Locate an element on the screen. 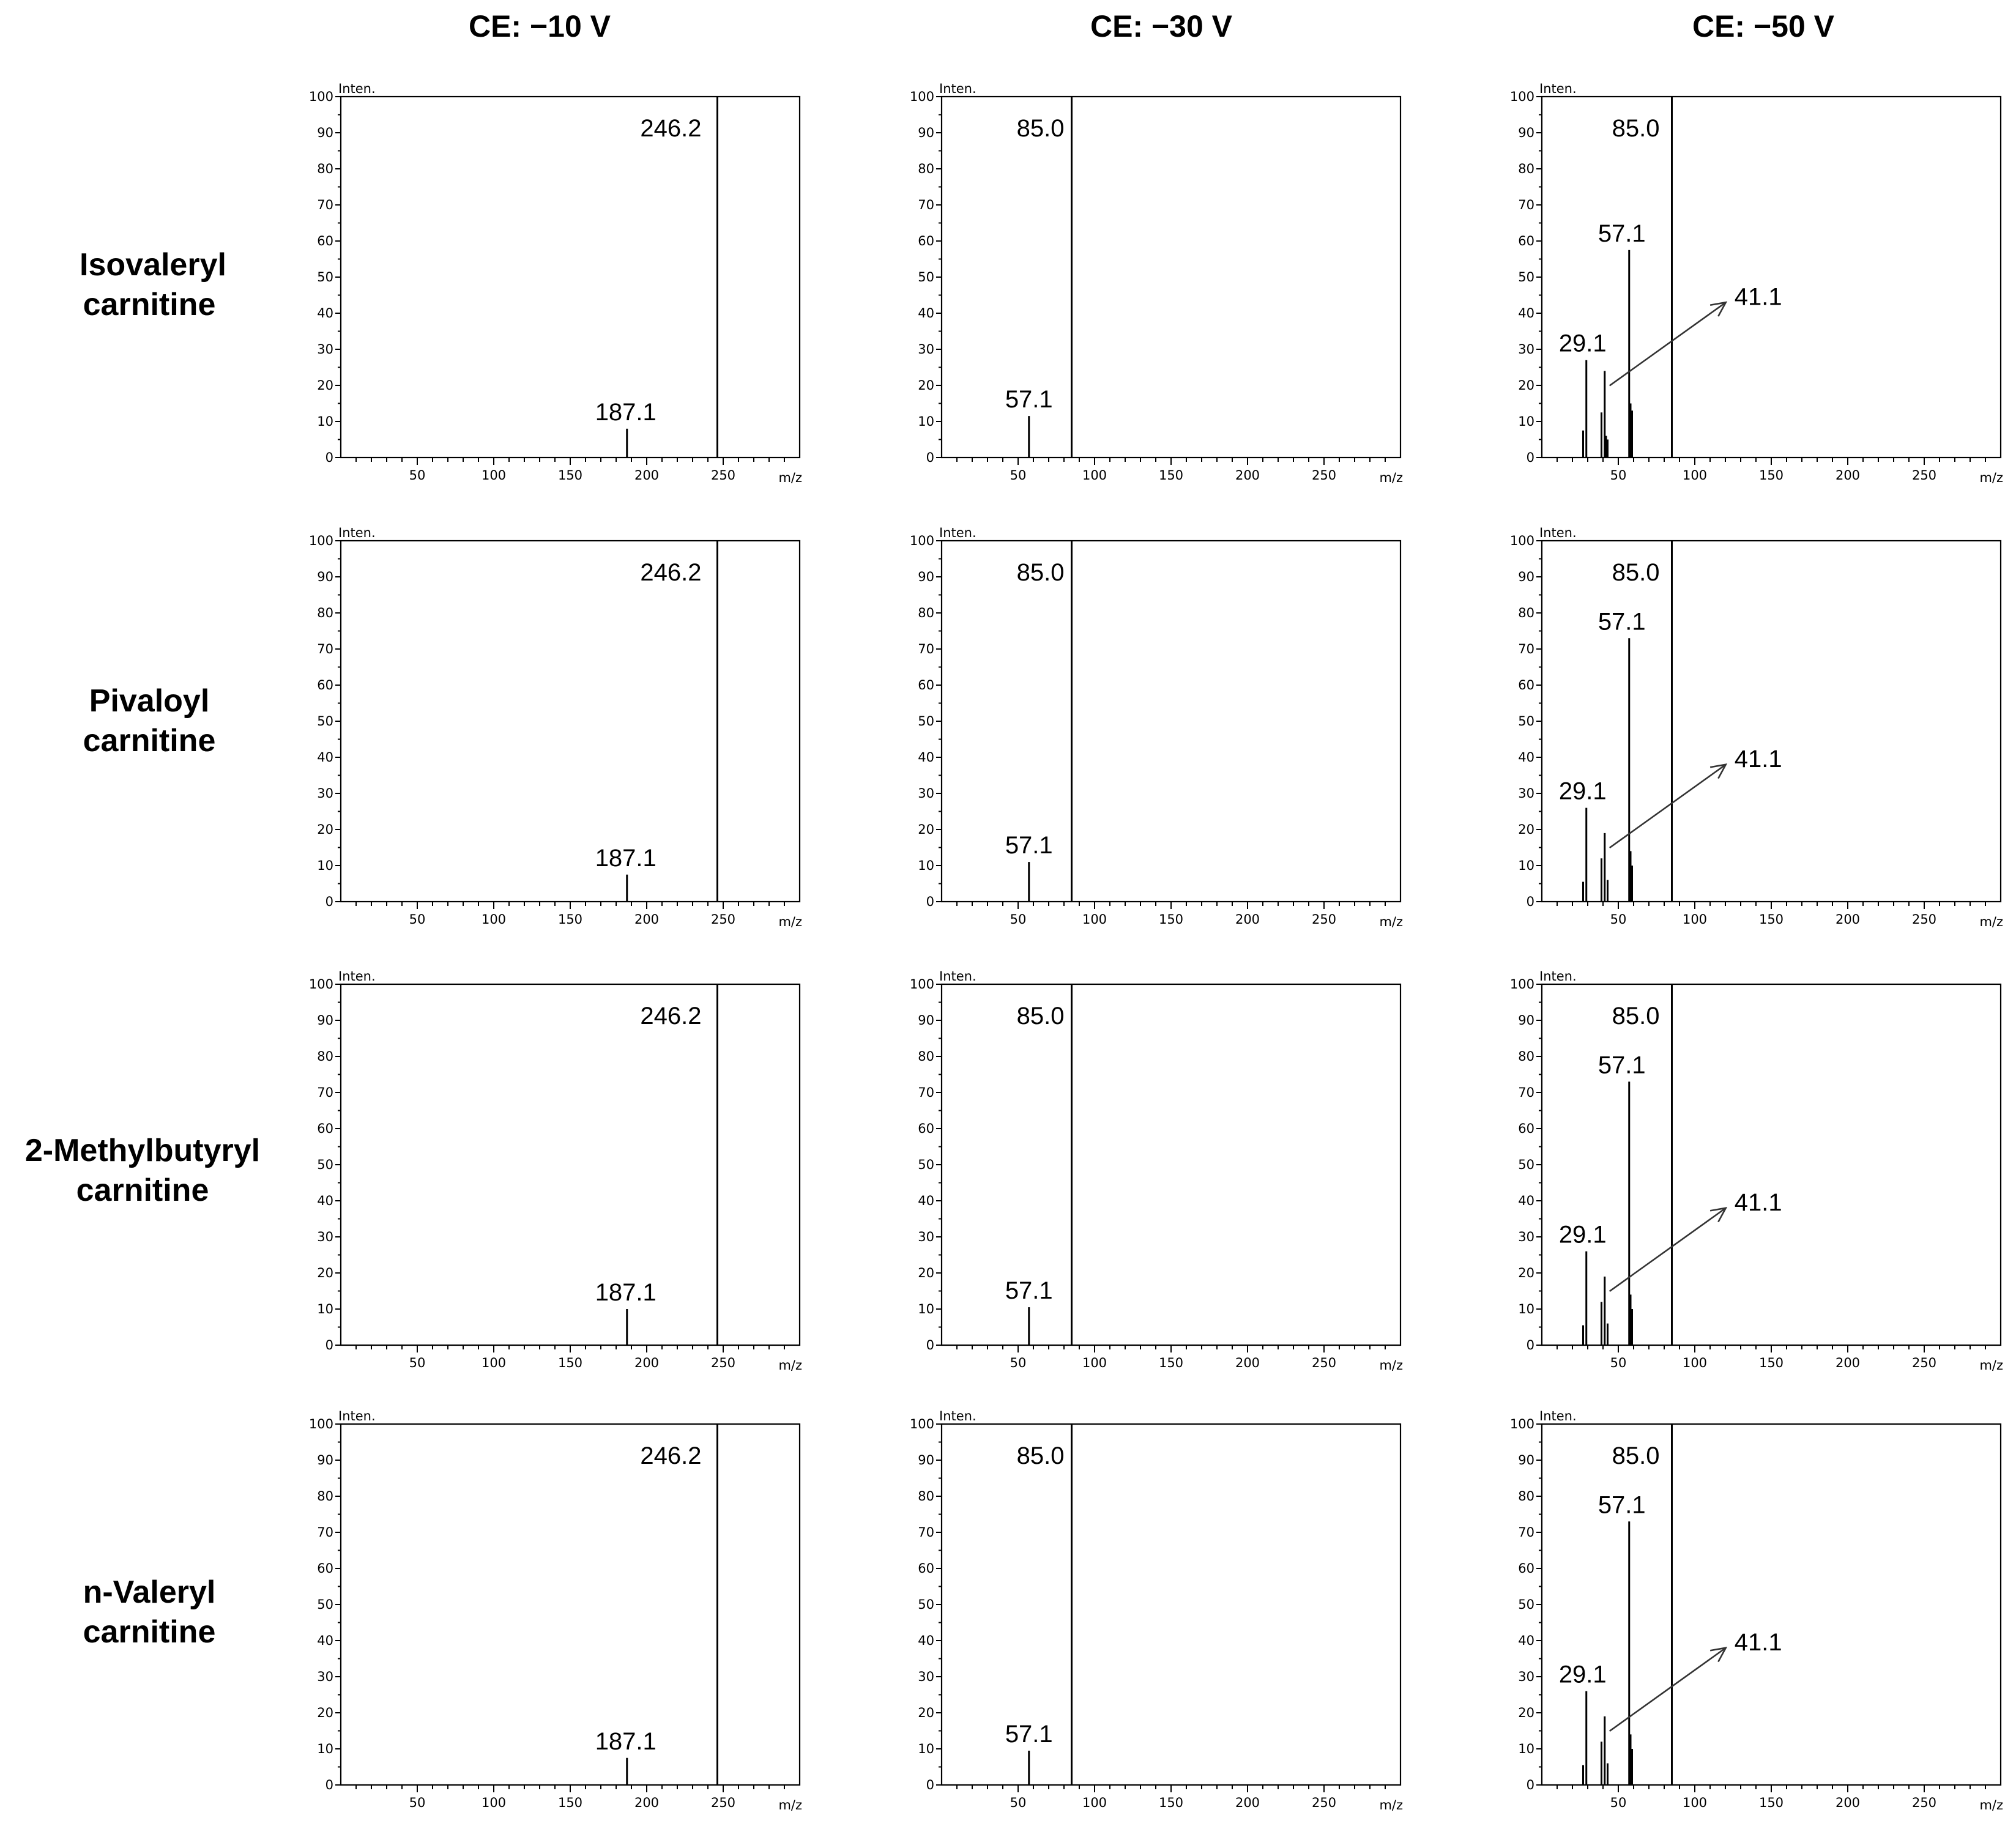 Image resolution: width=2016 pixels, height=1829 pixels. column-title-ce-30: CE: −30 V is located at coordinates (1162, 26).